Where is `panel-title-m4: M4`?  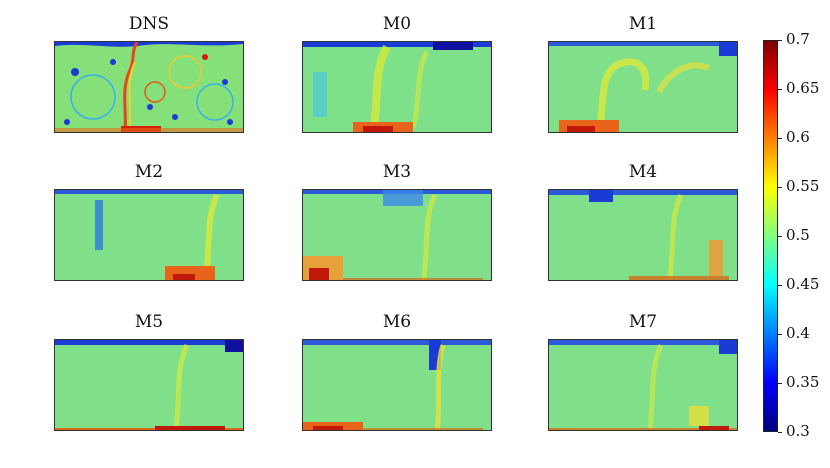 panel-title-m4: M4 is located at coordinates (643, 172).